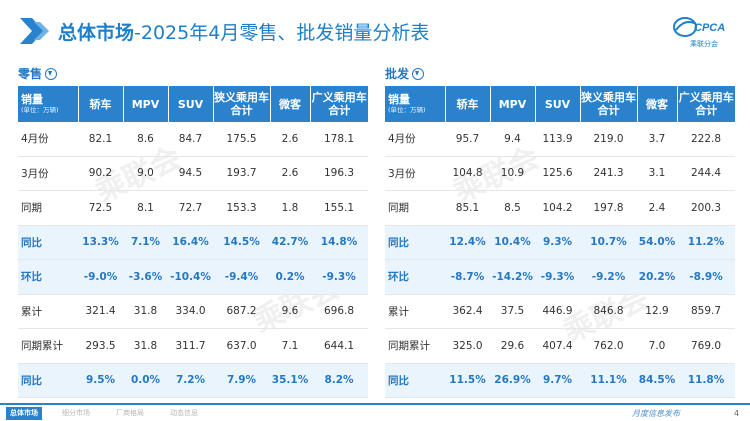 The width and height of the screenshot is (750, 421). Describe the element at coordinates (290, 277) in the screenshot. I see `table-cell: 0.2%` at that location.